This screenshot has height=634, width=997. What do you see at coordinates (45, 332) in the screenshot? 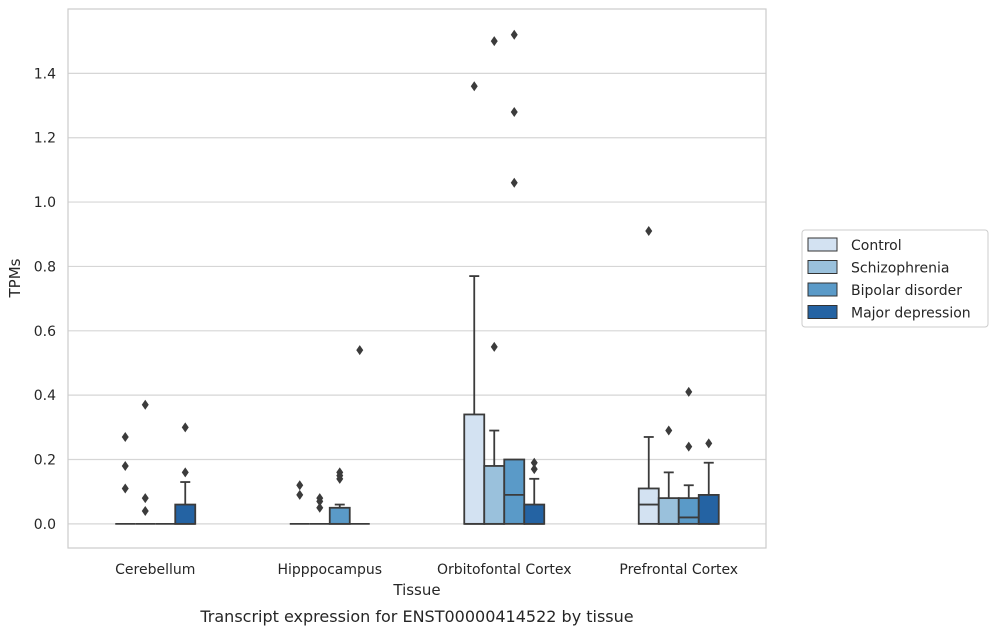
I see `y-tick-label: 0.6` at bounding box center [45, 332].